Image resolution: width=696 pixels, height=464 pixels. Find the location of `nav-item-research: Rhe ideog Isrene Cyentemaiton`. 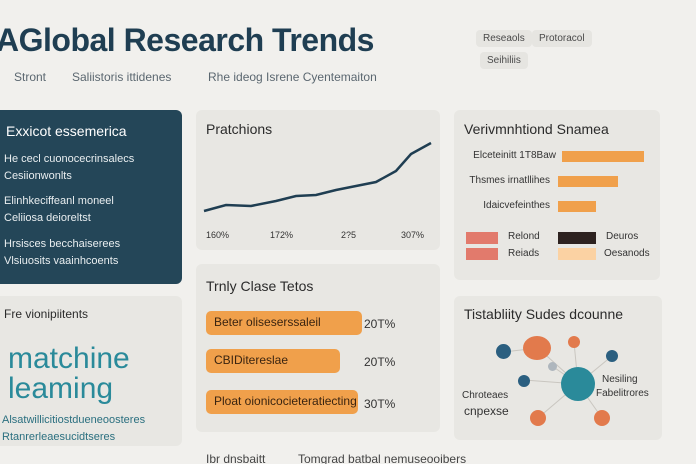

nav-item-research: Rhe ideog Isrene Cyentemaiton is located at coordinates (292, 77).